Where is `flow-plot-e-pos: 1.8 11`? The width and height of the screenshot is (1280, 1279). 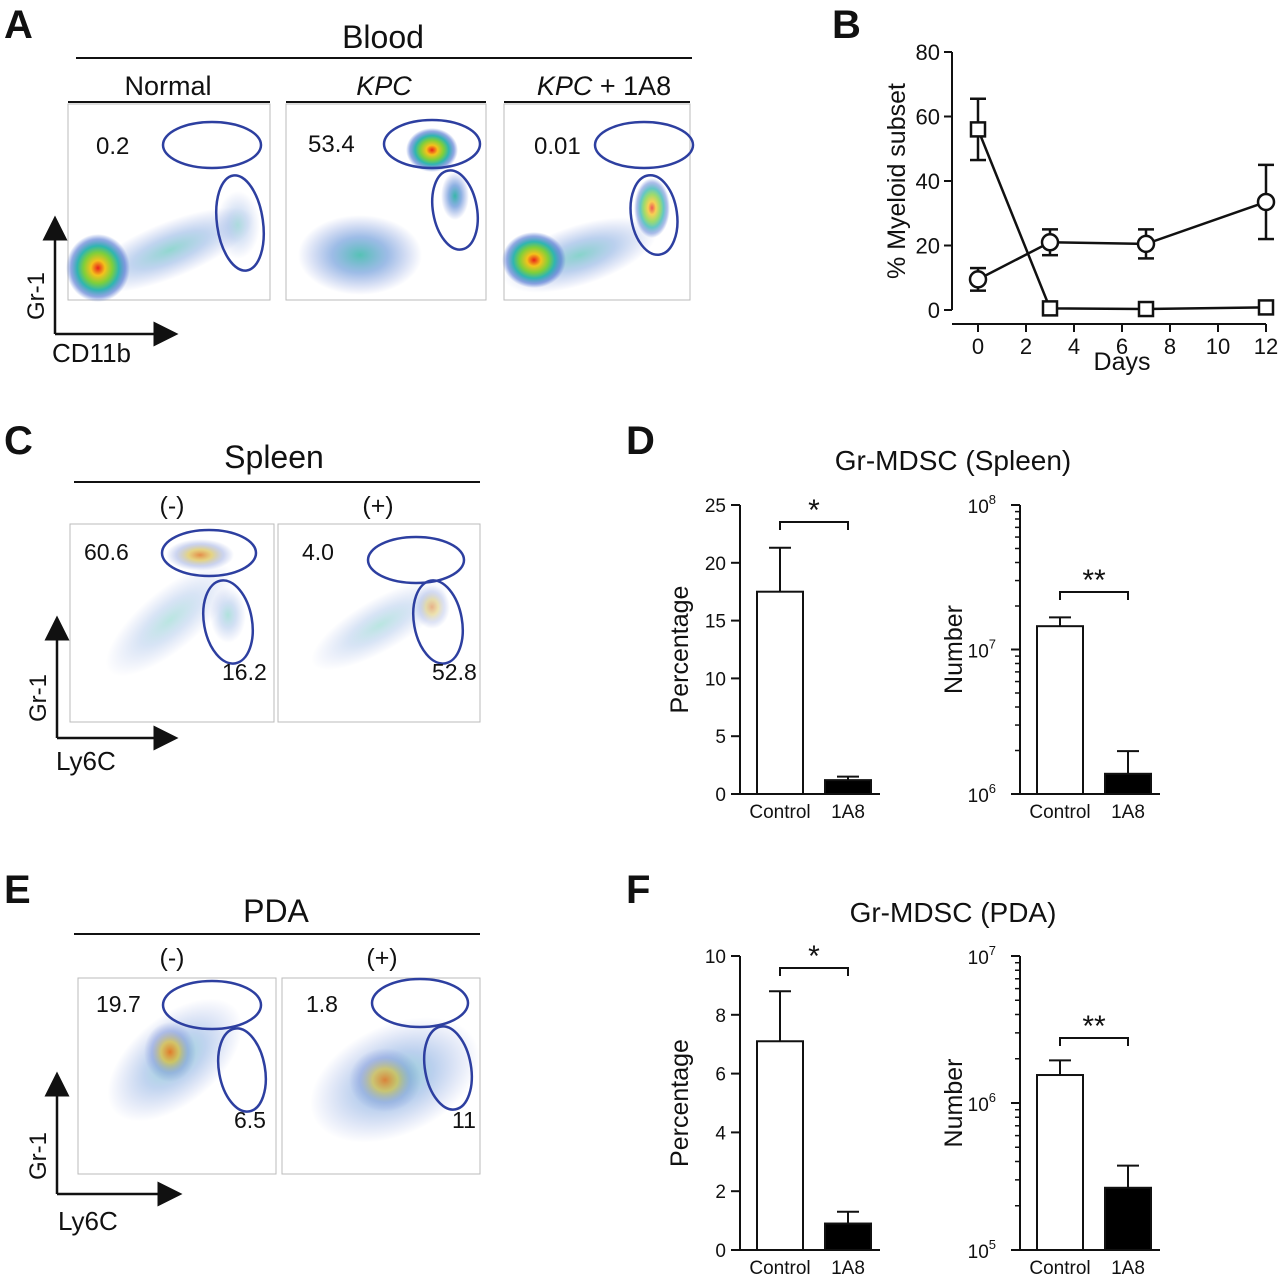
flow-plot-e-pos: 1.8 11 is located at coordinates (381, 1076).